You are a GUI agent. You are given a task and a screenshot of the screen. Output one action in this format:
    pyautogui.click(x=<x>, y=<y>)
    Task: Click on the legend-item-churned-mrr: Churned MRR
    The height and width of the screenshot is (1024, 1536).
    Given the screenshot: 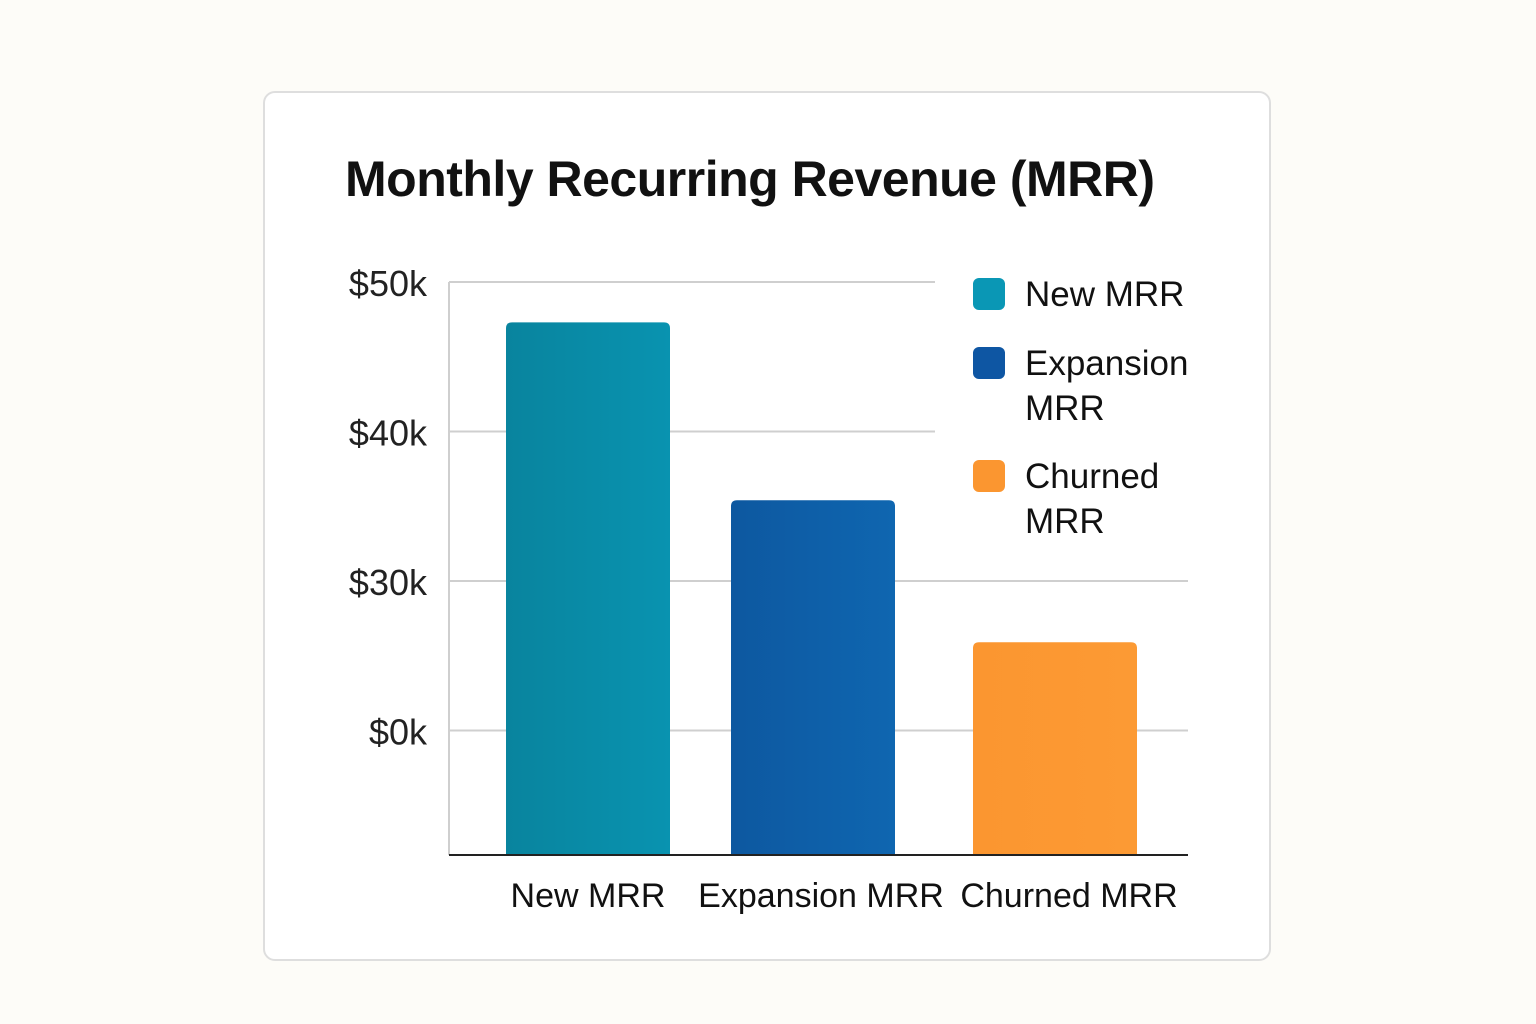 What is the action you would take?
    pyautogui.click(x=1084, y=499)
    